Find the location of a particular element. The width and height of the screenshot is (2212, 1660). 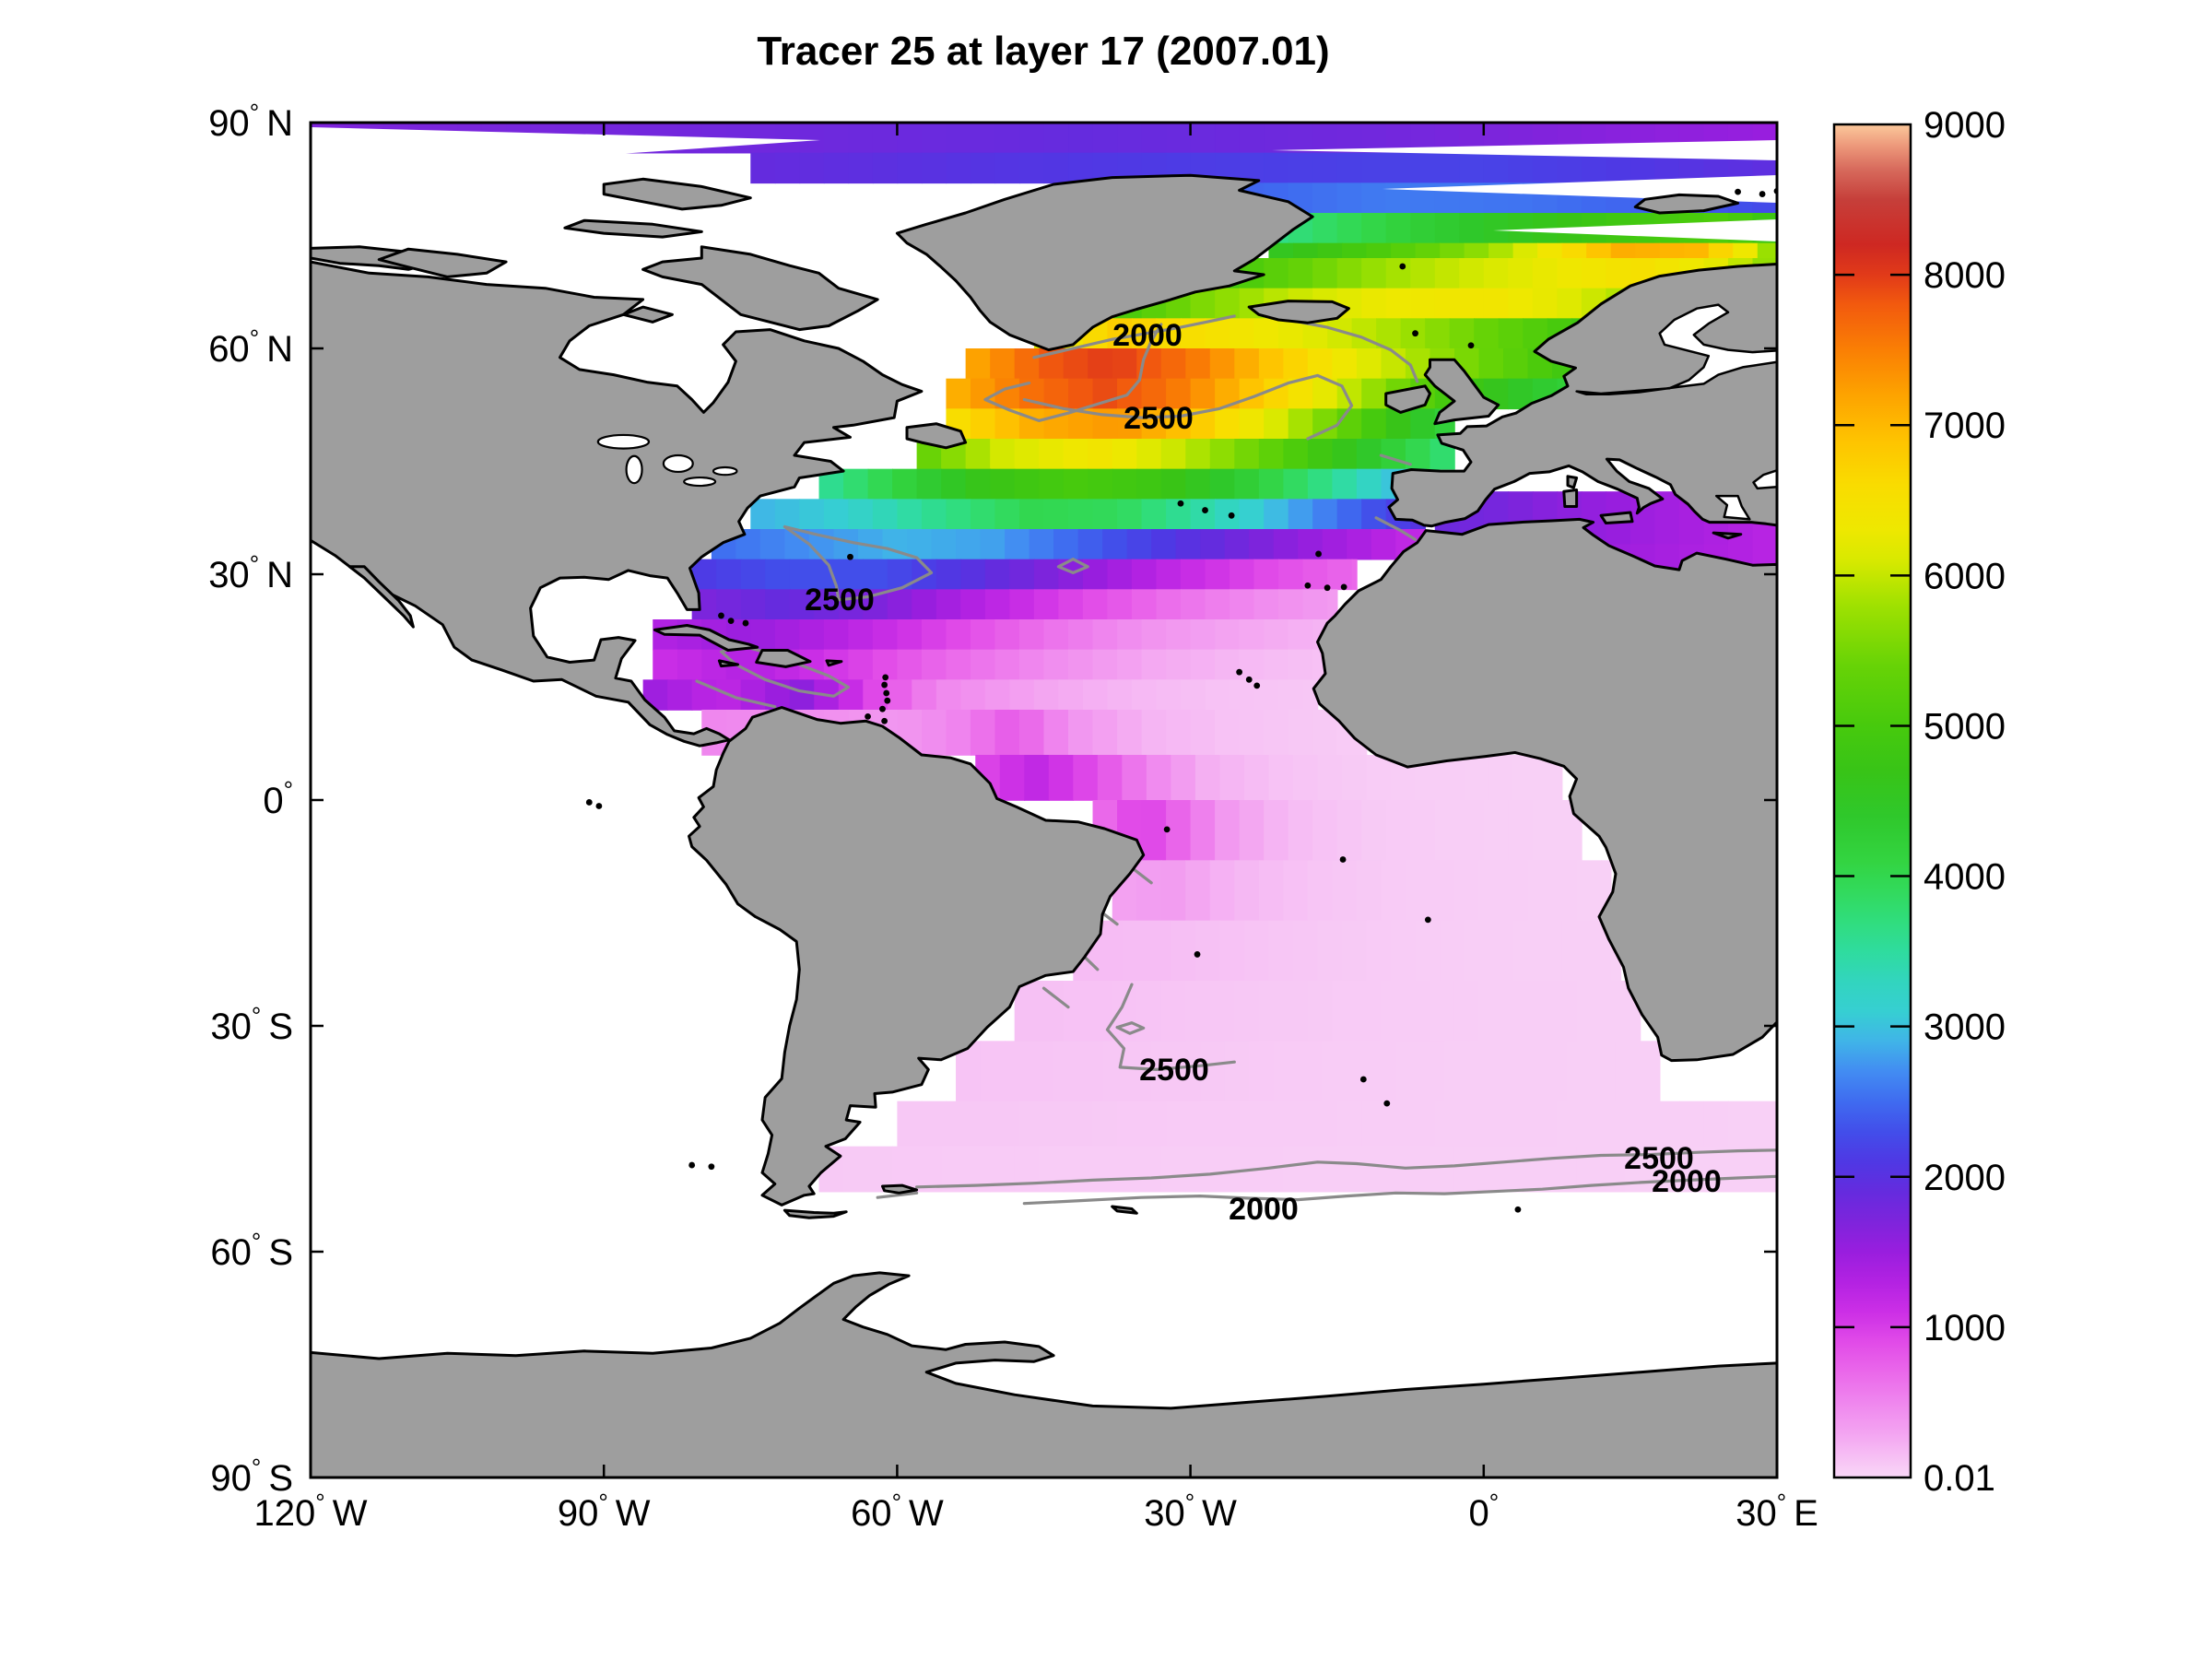

colorbar-label: 4000 is located at coordinates (1965, 877).